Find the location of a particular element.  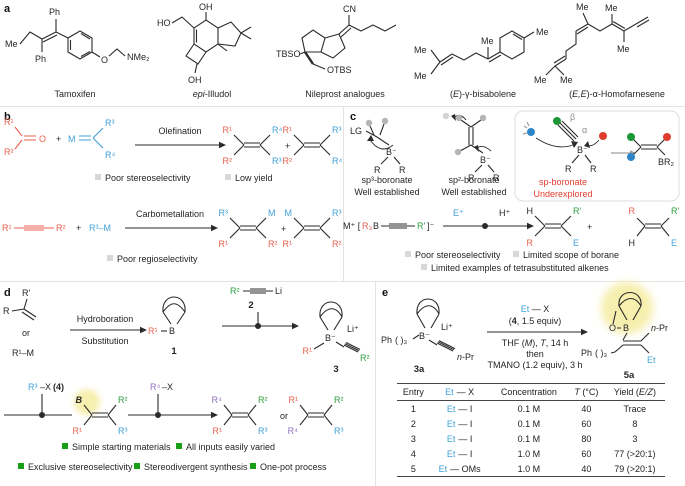

compound-number-1: 1 is located at coordinates (174, 351).